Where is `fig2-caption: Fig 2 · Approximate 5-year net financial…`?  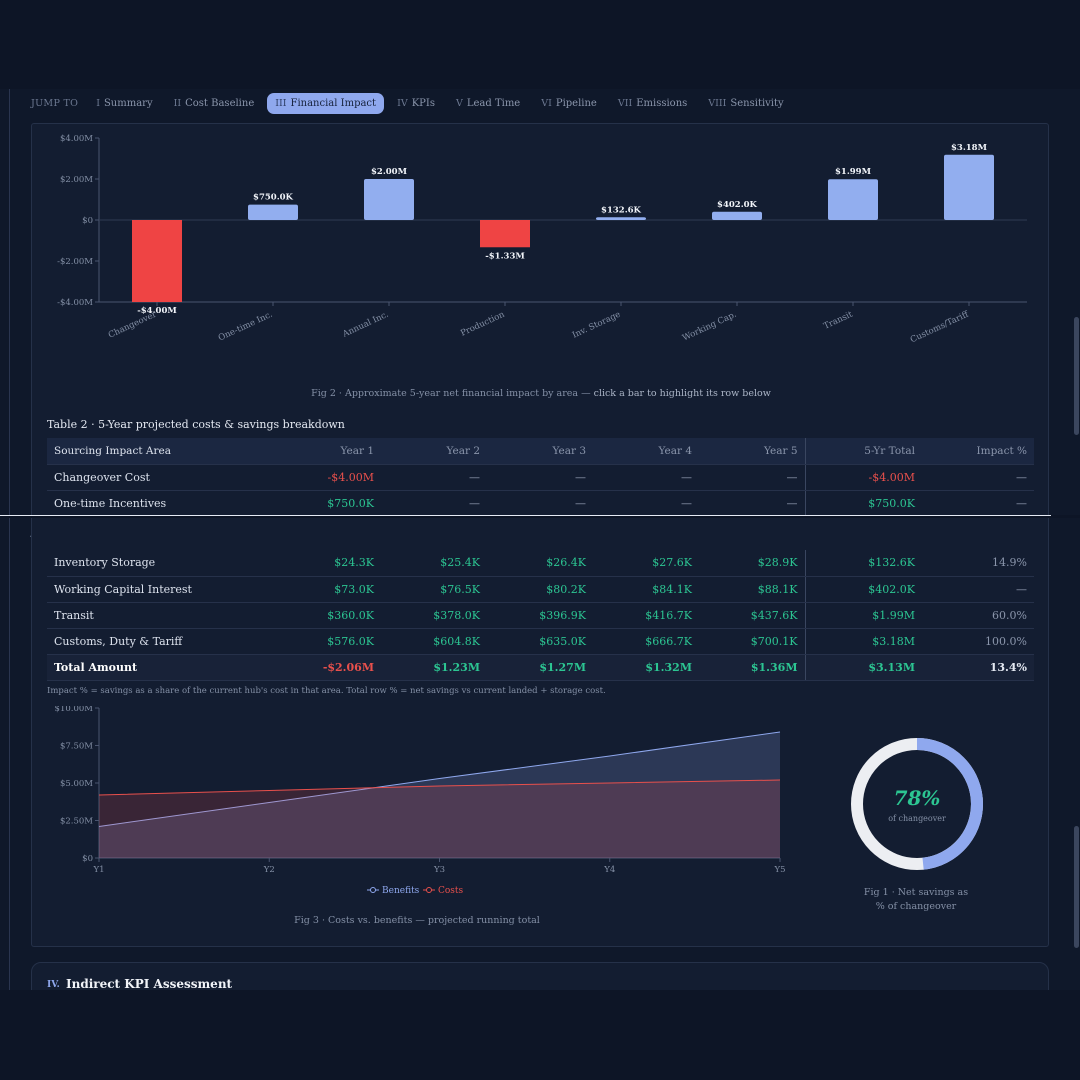 fig2-caption: Fig 2 · Approximate 5-year net financial… is located at coordinates (541, 393).